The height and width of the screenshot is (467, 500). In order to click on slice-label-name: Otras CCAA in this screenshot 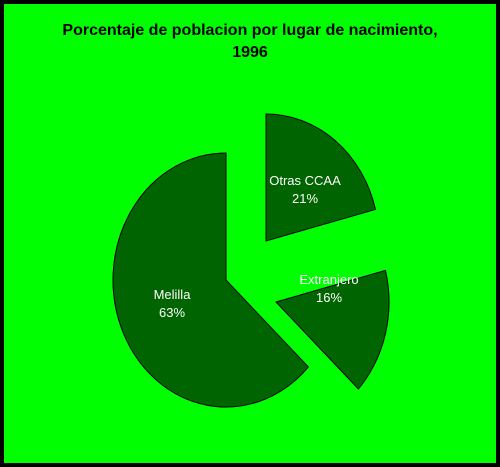, I will do `click(305, 180)`.